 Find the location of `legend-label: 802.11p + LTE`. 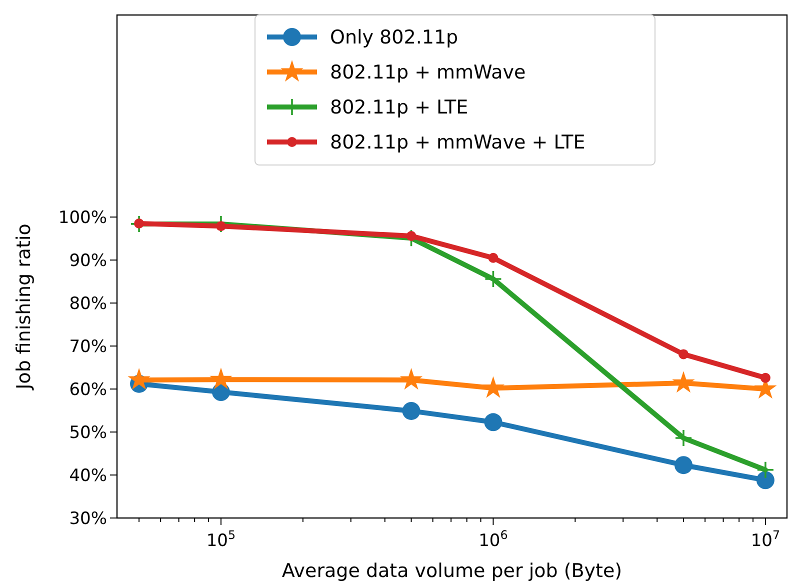

legend-label: 802.11p + LTE is located at coordinates (399, 107).